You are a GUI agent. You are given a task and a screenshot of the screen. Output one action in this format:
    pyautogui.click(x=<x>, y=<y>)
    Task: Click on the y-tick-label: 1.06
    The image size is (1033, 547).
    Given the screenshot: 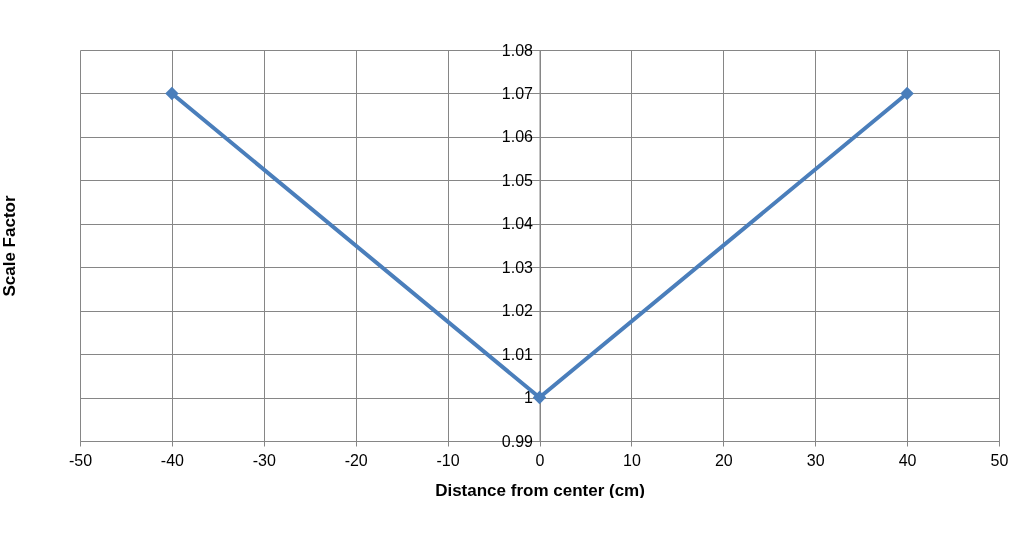 What is the action you would take?
    pyautogui.click(x=517, y=137)
    